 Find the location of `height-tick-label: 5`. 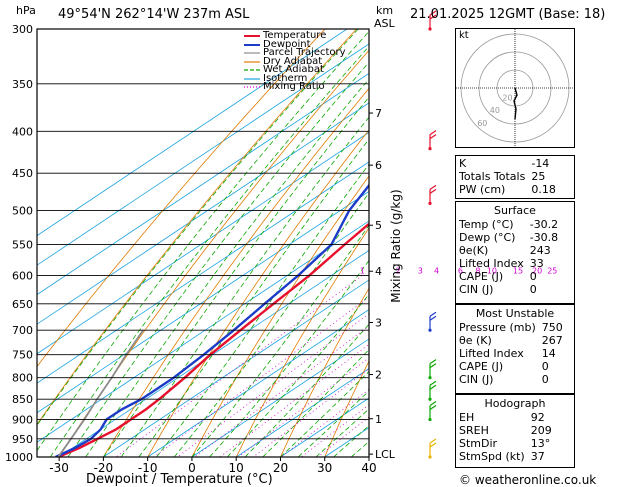

height-tick-label: 5 is located at coordinates (378, 225).